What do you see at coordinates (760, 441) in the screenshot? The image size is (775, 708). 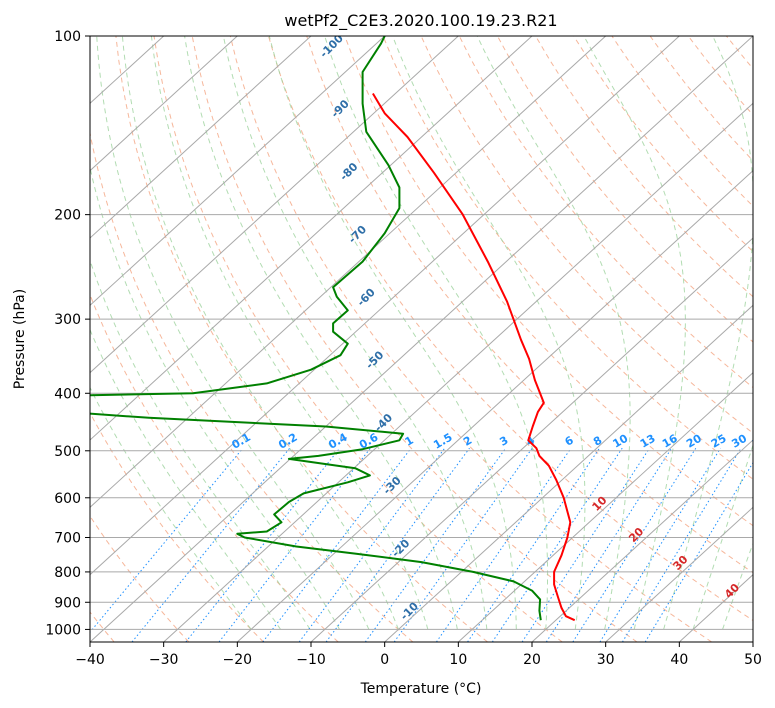 I see `mixing-ratio-label: 36` at bounding box center [760, 441].